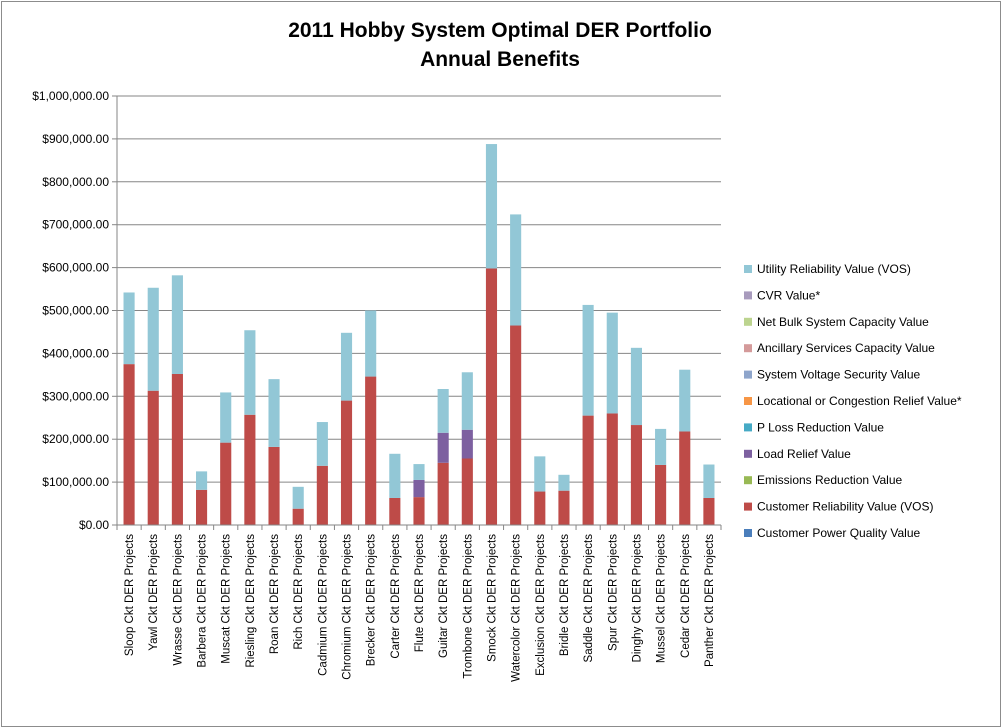 The image size is (1002, 728). What do you see at coordinates (565, 595) in the screenshot?
I see `x-tick-label: Bridle Ckt DER Projects` at bounding box center [565, 595].